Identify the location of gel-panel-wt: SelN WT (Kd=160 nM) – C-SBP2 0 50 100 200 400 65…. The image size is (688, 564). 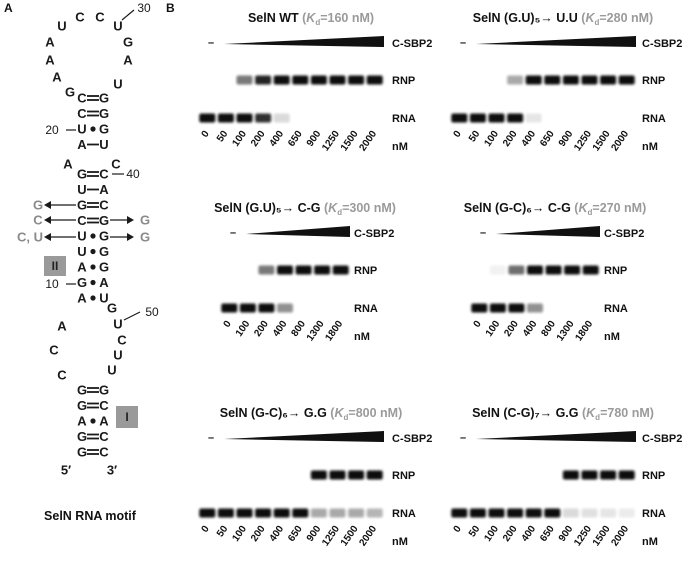
(315, 82).